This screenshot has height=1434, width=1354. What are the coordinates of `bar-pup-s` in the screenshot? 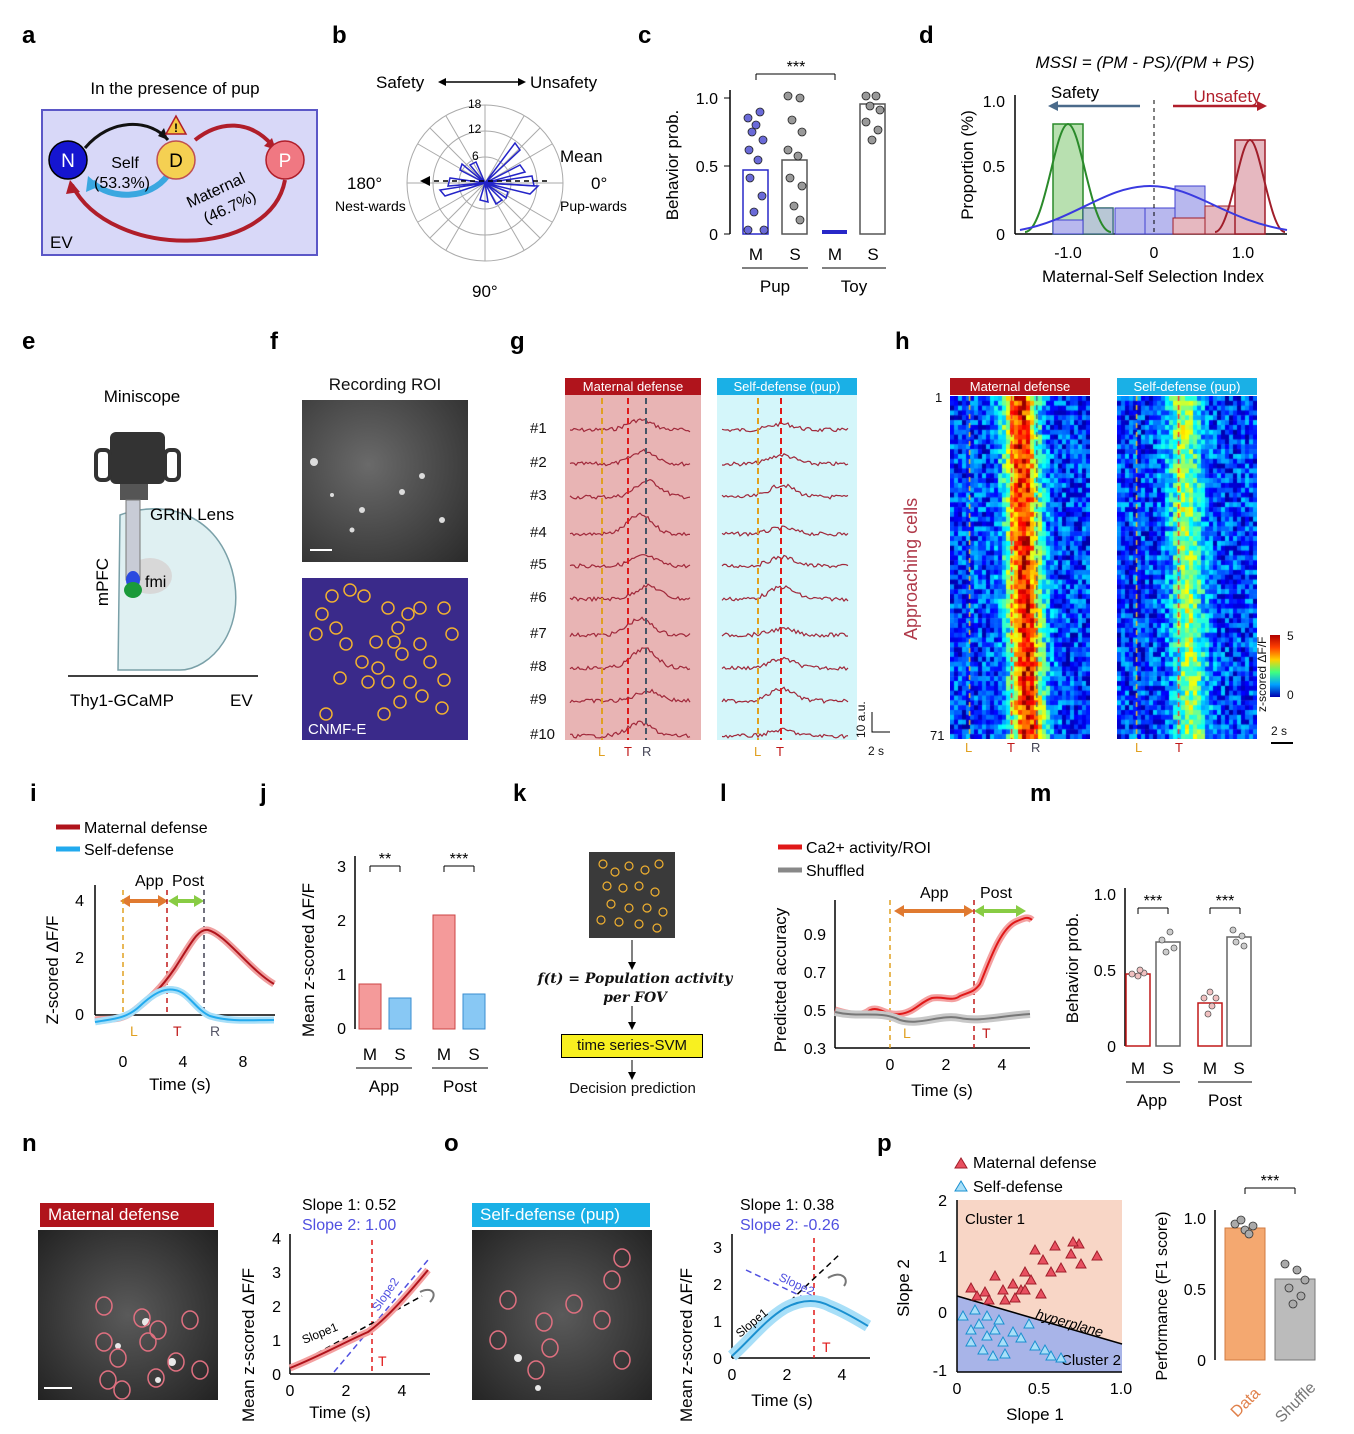 It's located at (794, 197).